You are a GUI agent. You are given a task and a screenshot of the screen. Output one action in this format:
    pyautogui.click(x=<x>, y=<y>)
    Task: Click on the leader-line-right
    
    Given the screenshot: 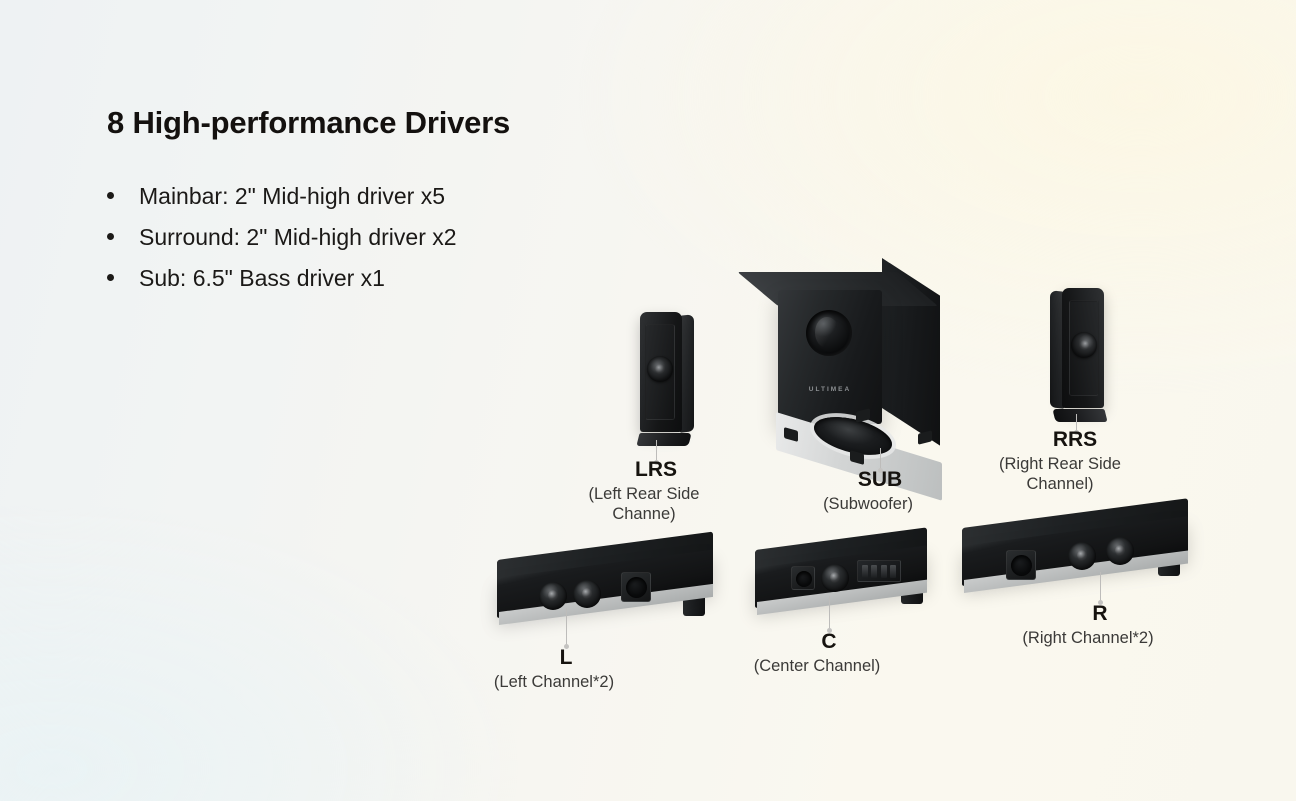 What is the action you would take?
    pyautogui.click(x=1100, y=588)
    